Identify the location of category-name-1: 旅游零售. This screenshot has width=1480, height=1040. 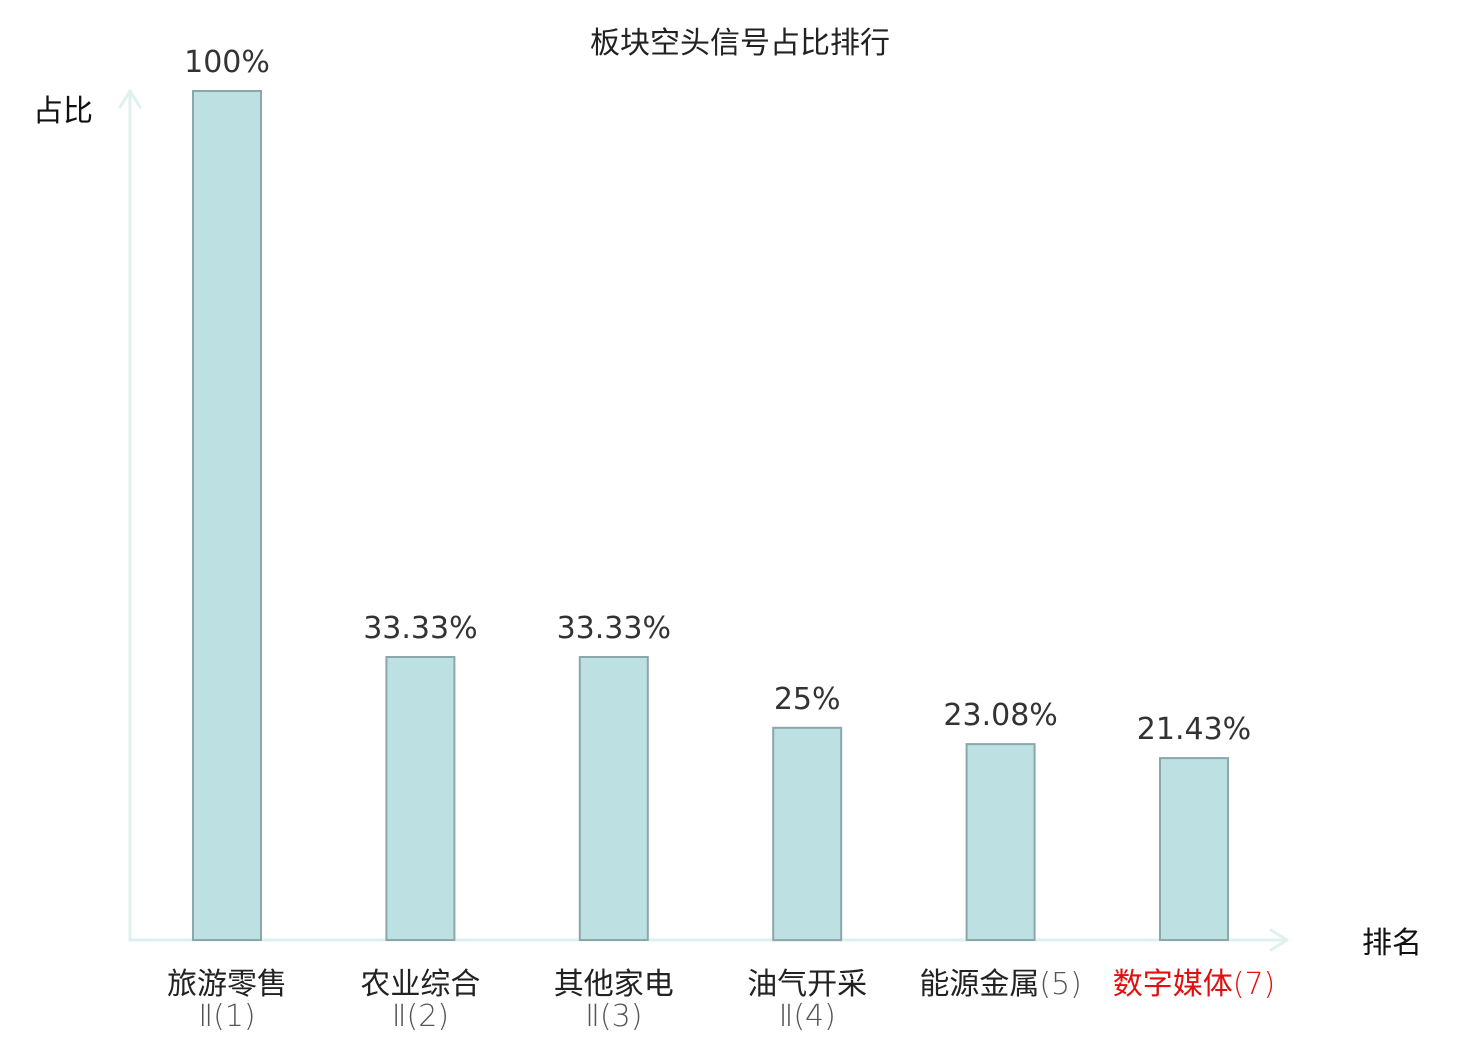
(227, 984).